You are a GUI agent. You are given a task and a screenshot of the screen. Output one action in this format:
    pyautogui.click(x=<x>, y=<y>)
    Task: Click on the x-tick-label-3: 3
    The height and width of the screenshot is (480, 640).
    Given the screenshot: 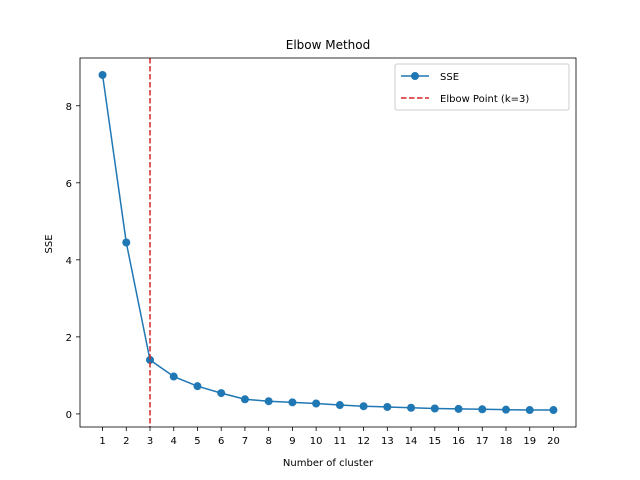 What is the action you would take?
    pyautogui.click(x=150, y=441)
    